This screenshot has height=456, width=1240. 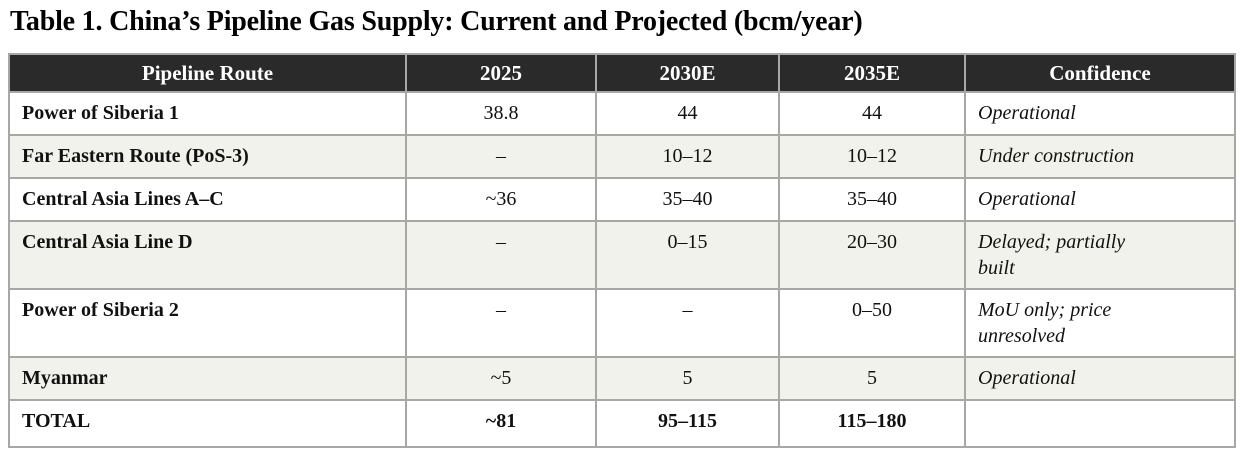 I want to click on cell-2030e: 35–40, so click(x=687, y=199).